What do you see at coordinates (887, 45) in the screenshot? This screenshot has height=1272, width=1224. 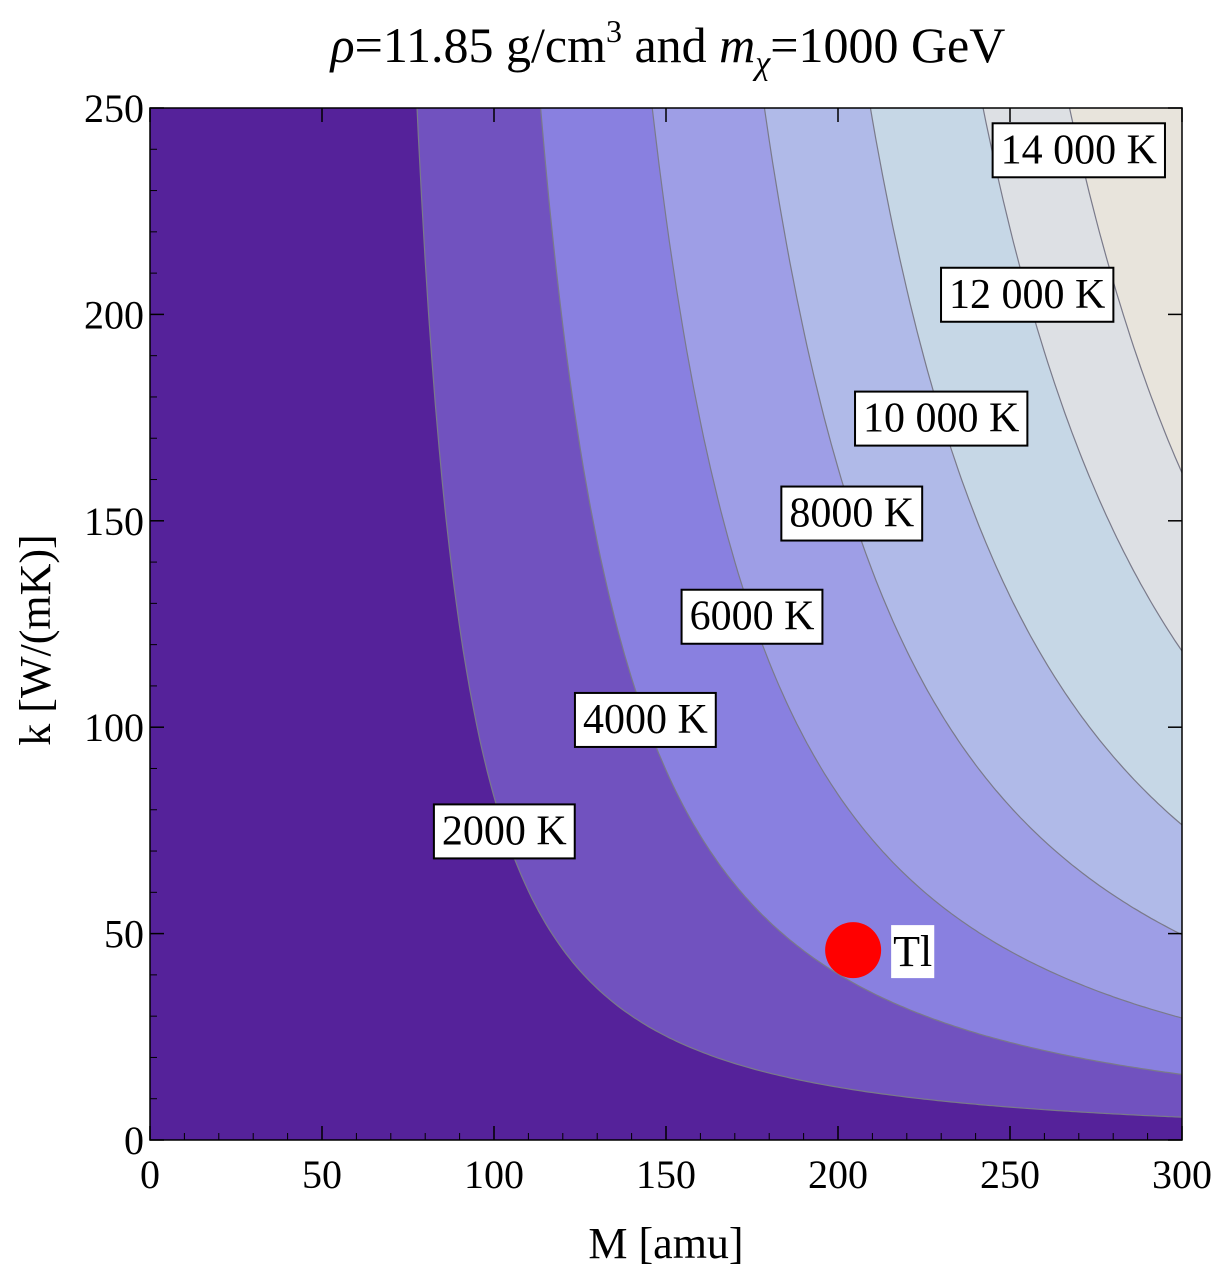 I see `title-m-value: =1000 GeV` at bounding box center [887, 45].